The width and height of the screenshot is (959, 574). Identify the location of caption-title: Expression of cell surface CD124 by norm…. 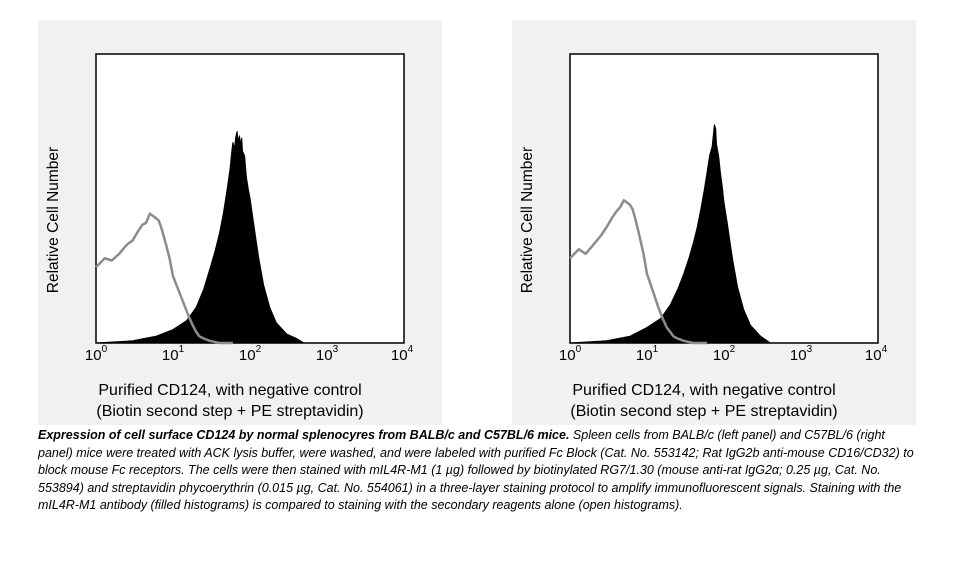
(304, 435).